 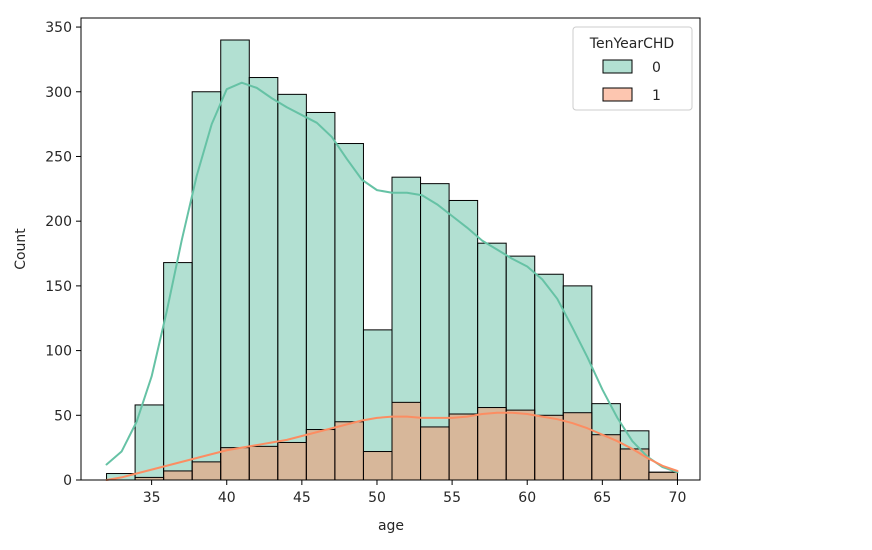 What do you see at coordinates (21, 249) in the screenshot?
I see `y-axis-label: Count` at bounding box center [21, 249].